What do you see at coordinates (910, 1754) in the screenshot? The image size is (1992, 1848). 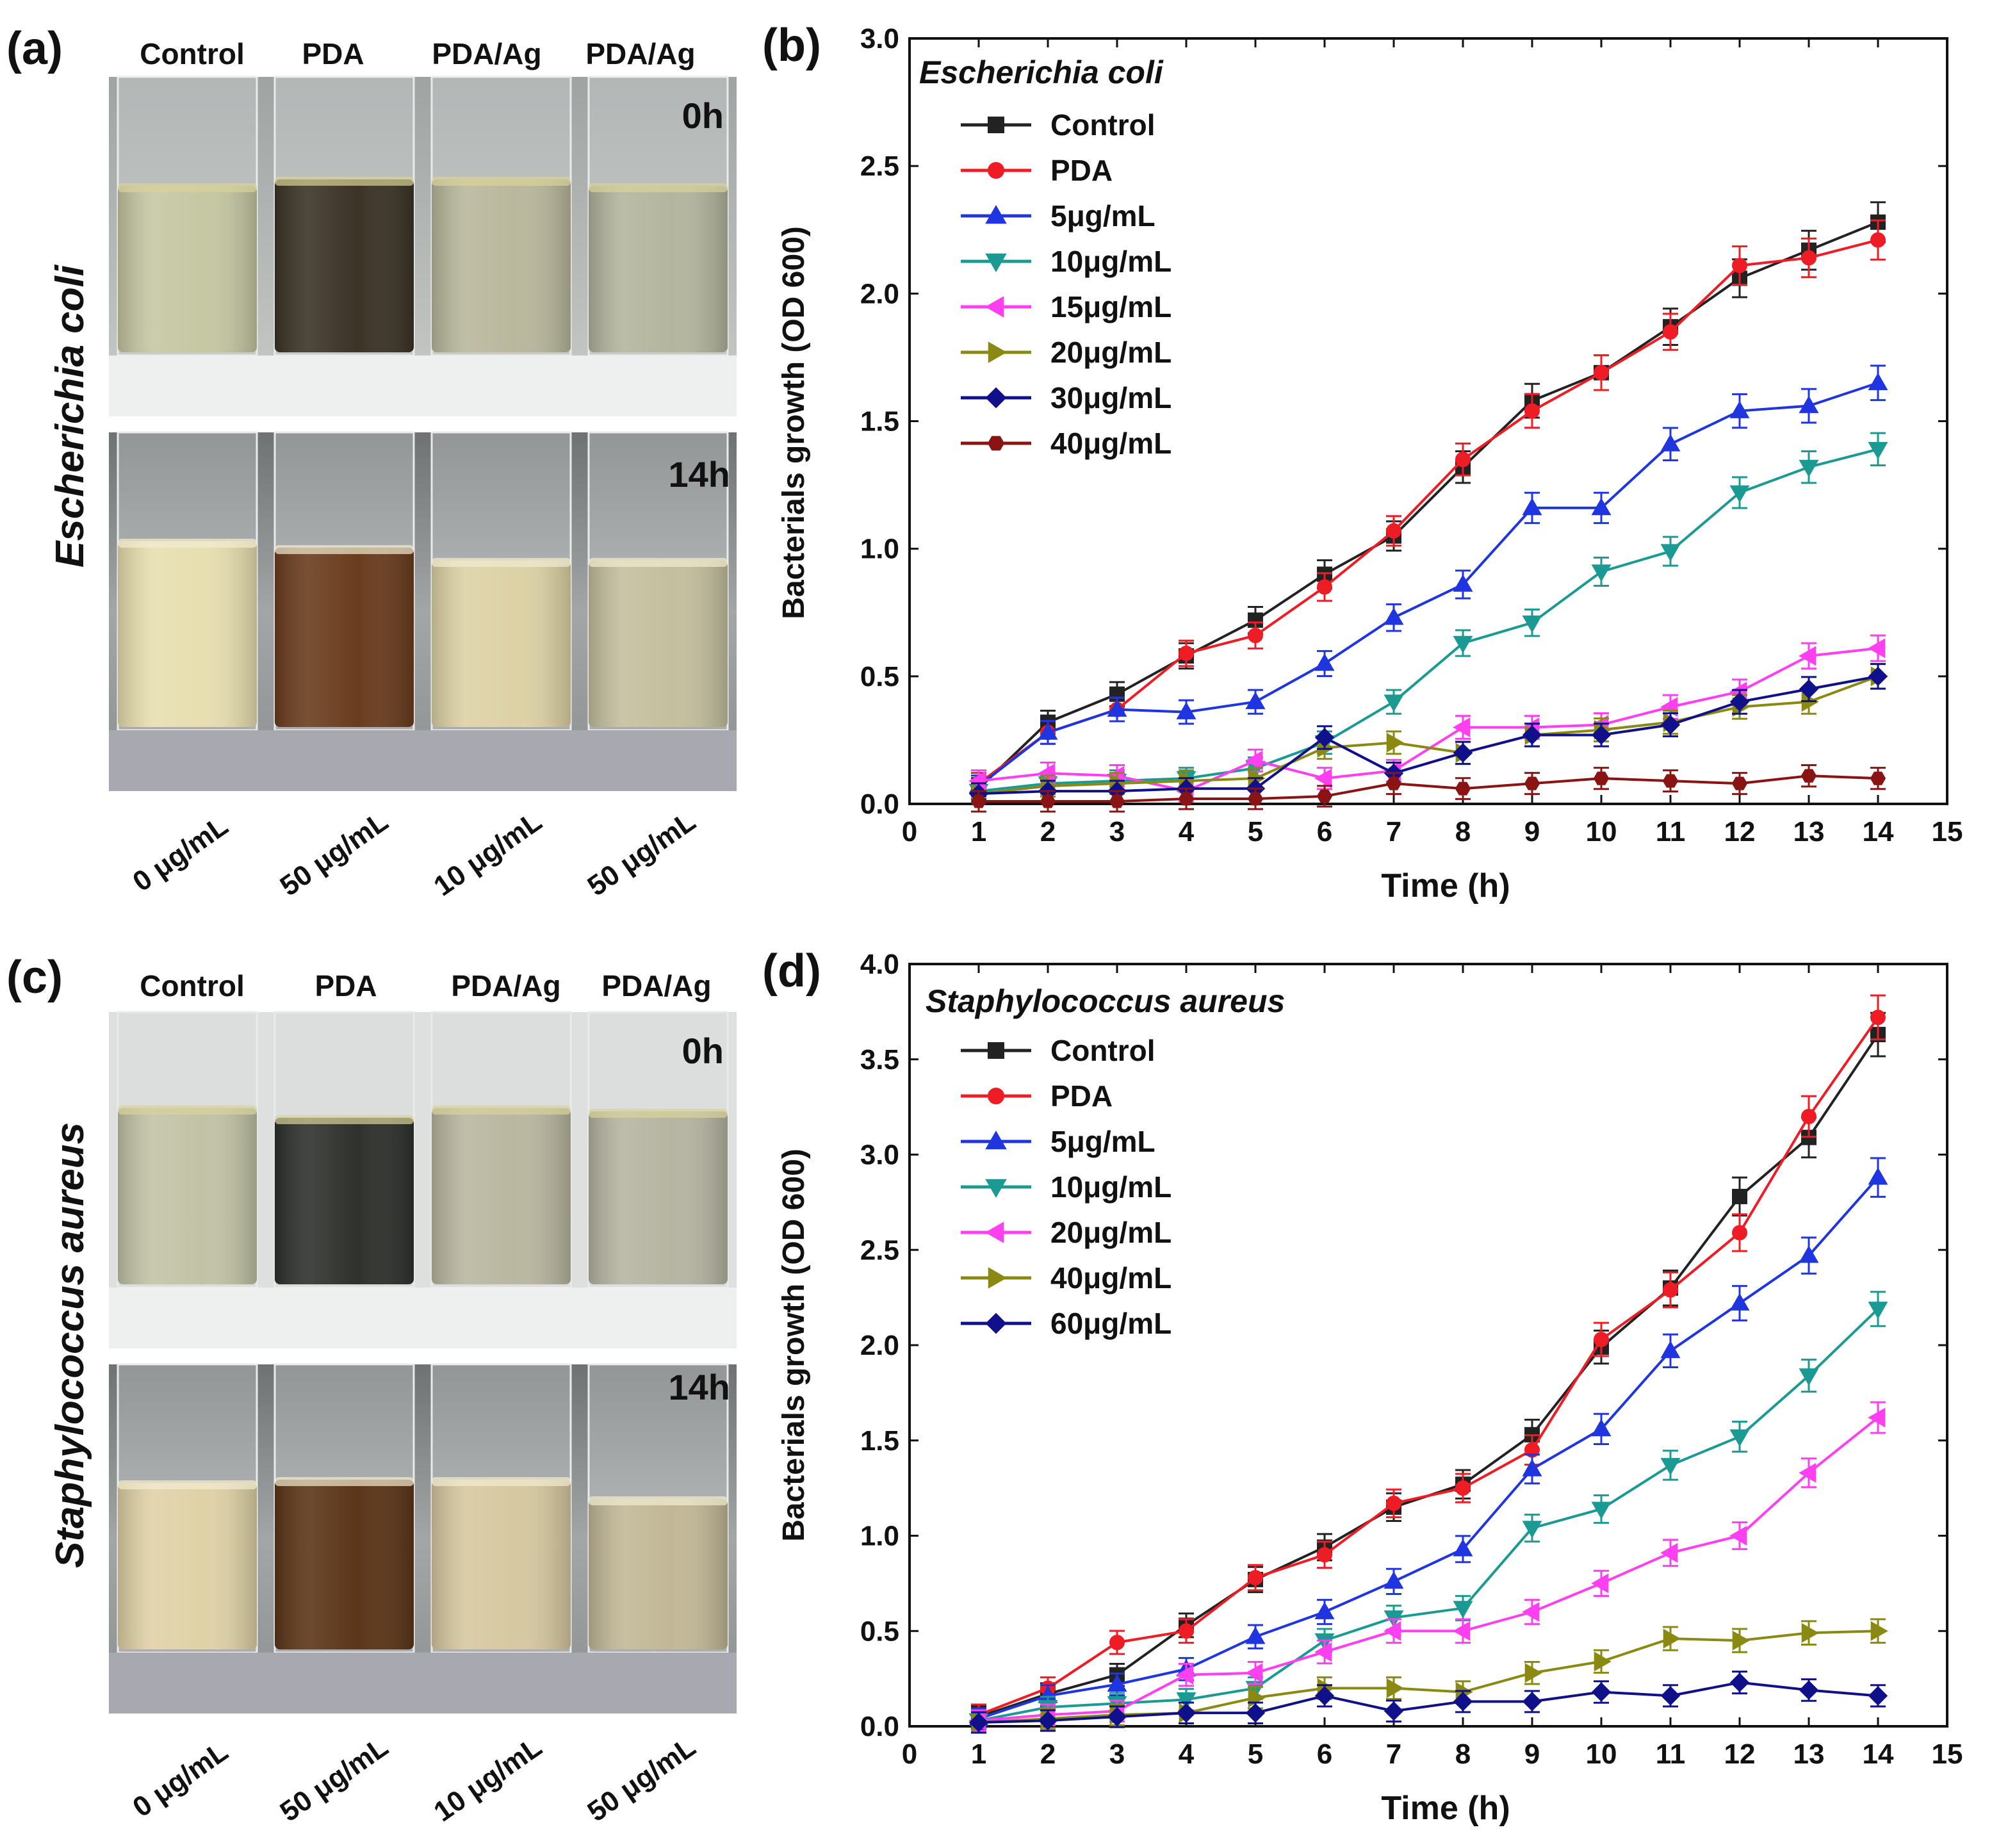 I see `x-tick-label: 0` at bounding box center [910, 1754].